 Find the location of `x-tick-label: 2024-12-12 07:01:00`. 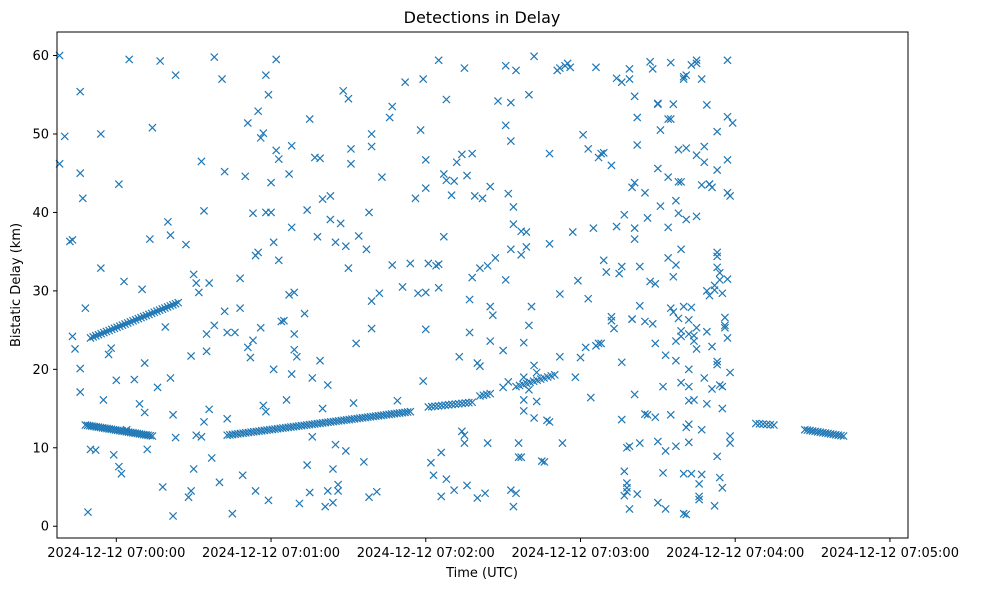

x-tick-label: 2024-12-12 07:01:00 is located at coordinates (271, 553).